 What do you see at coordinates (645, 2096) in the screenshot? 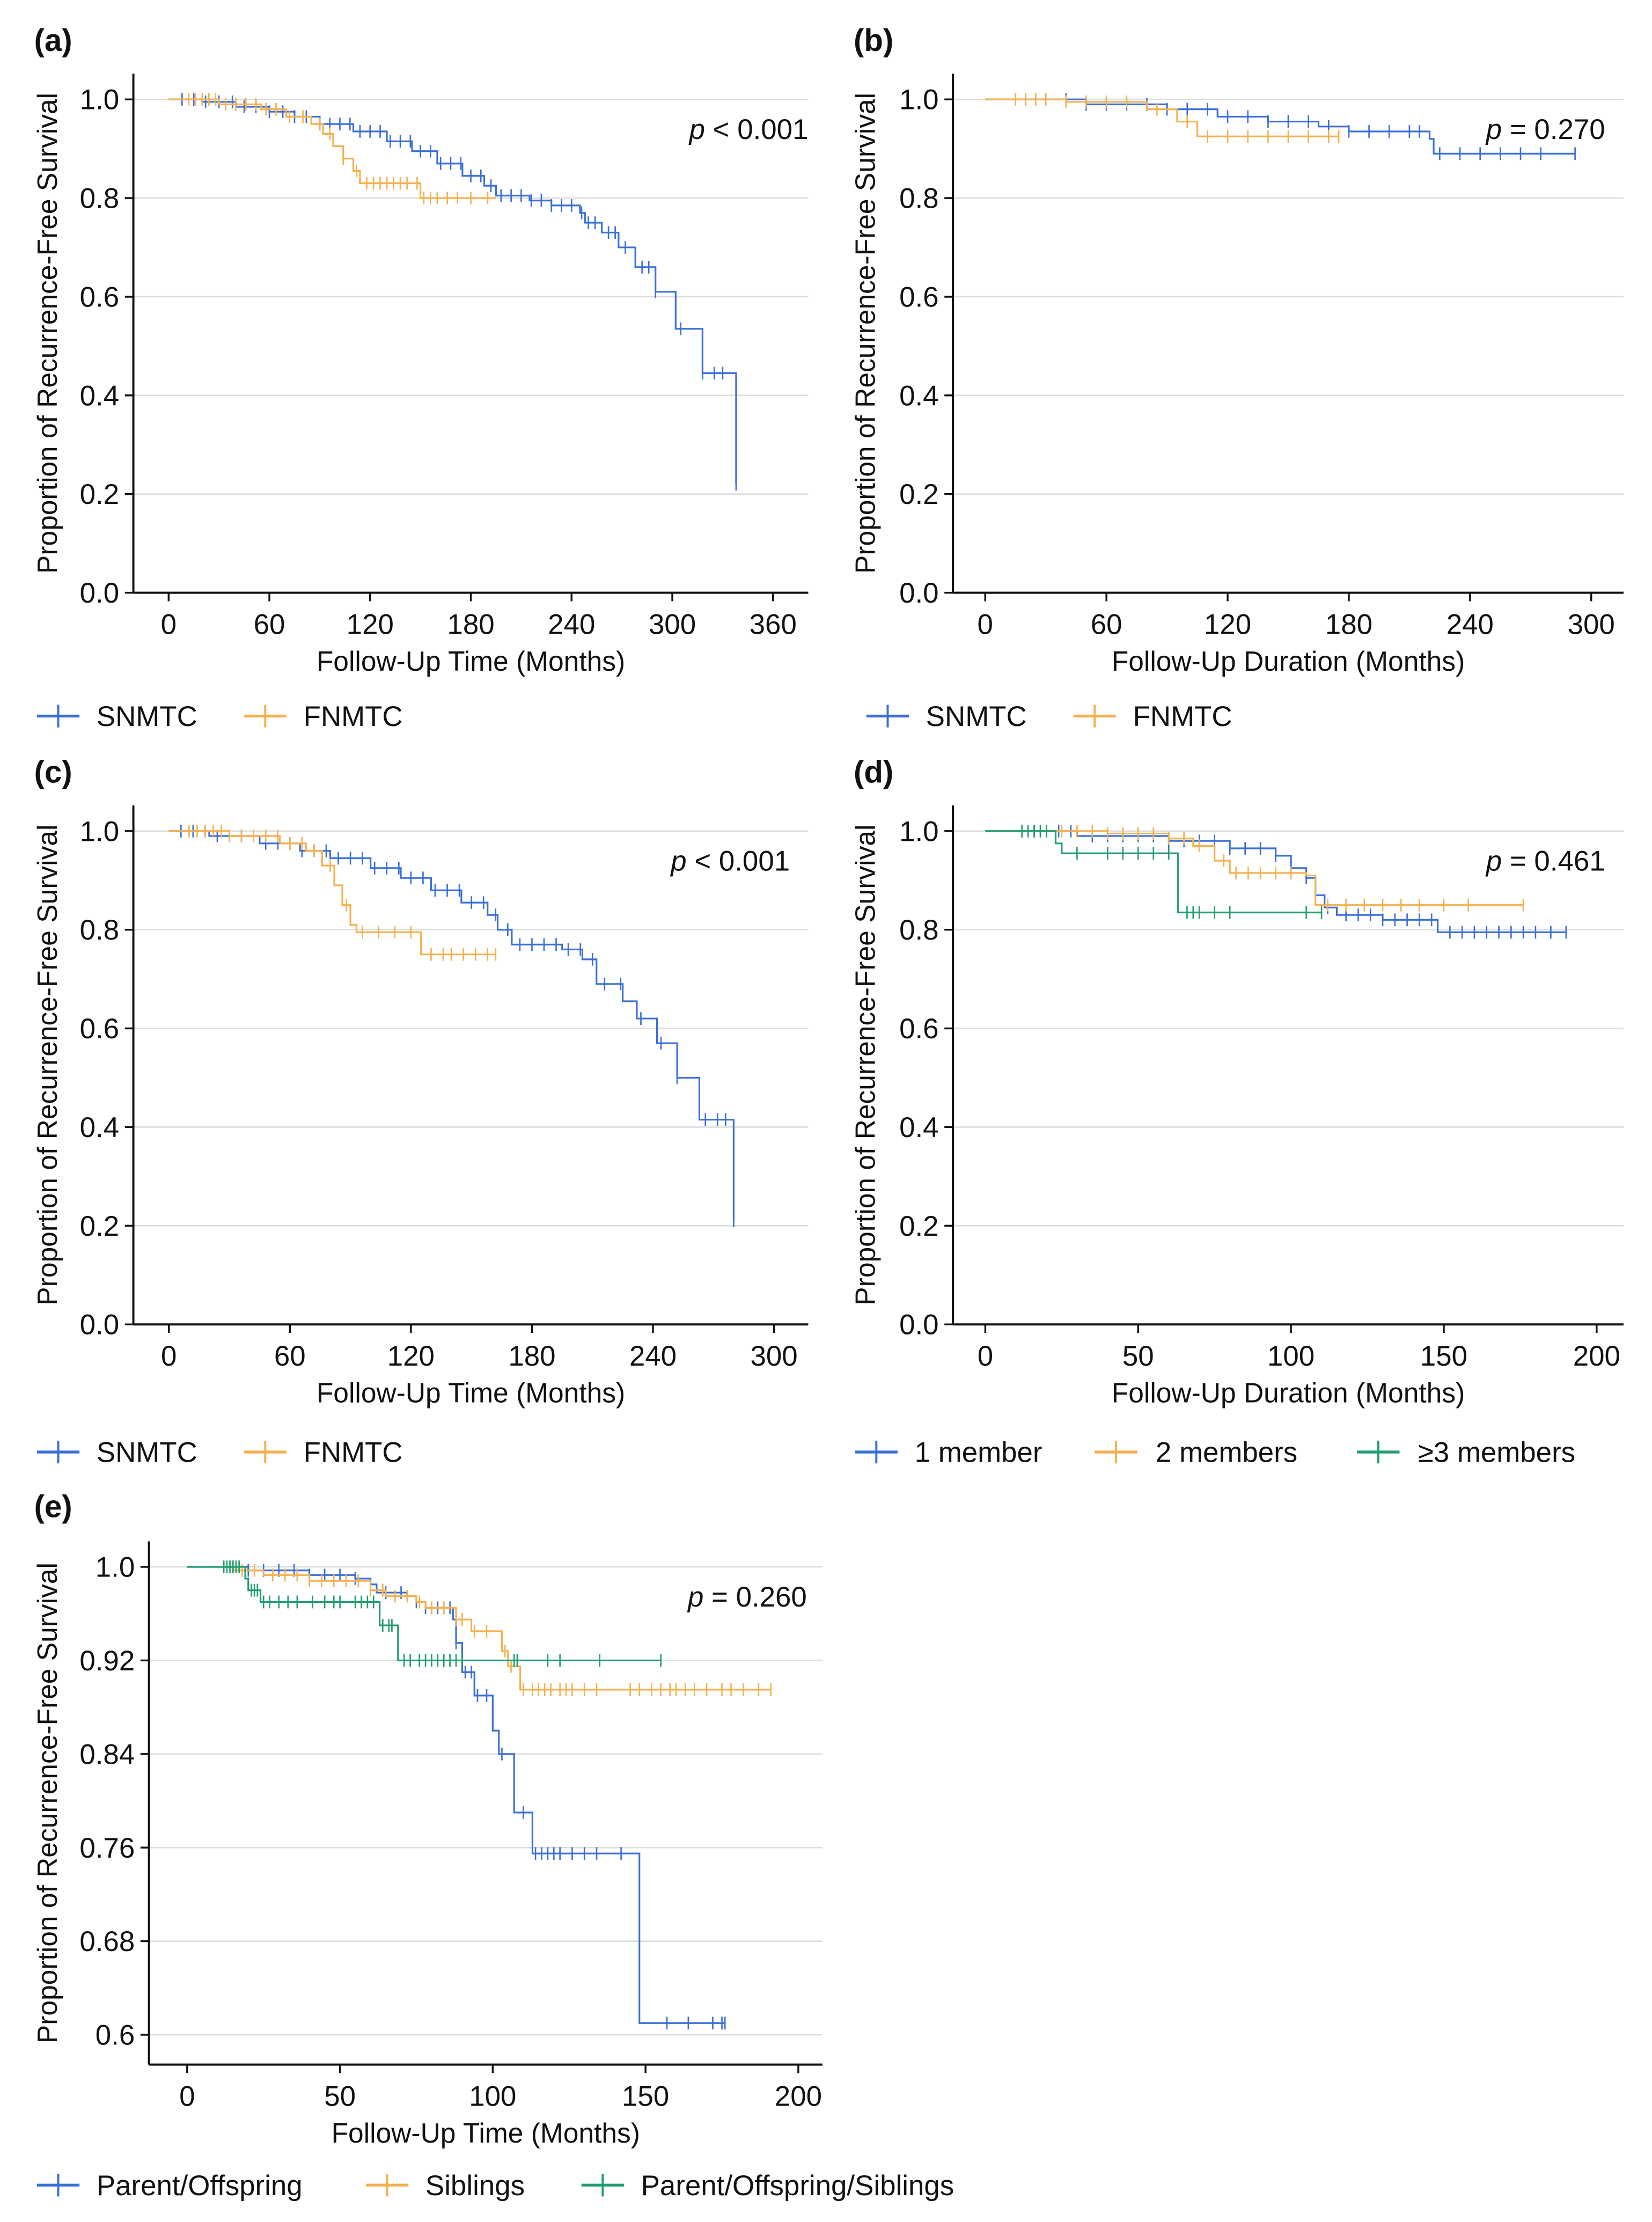
I see `x-tick-label: 150` at bounding box center [645, 2096].